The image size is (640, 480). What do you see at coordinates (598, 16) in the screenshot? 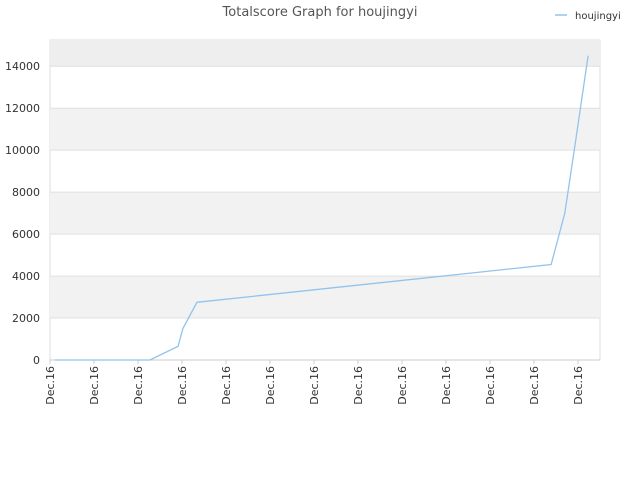
I see `legend-label: houjingyi` at bounding box center [598, 16].